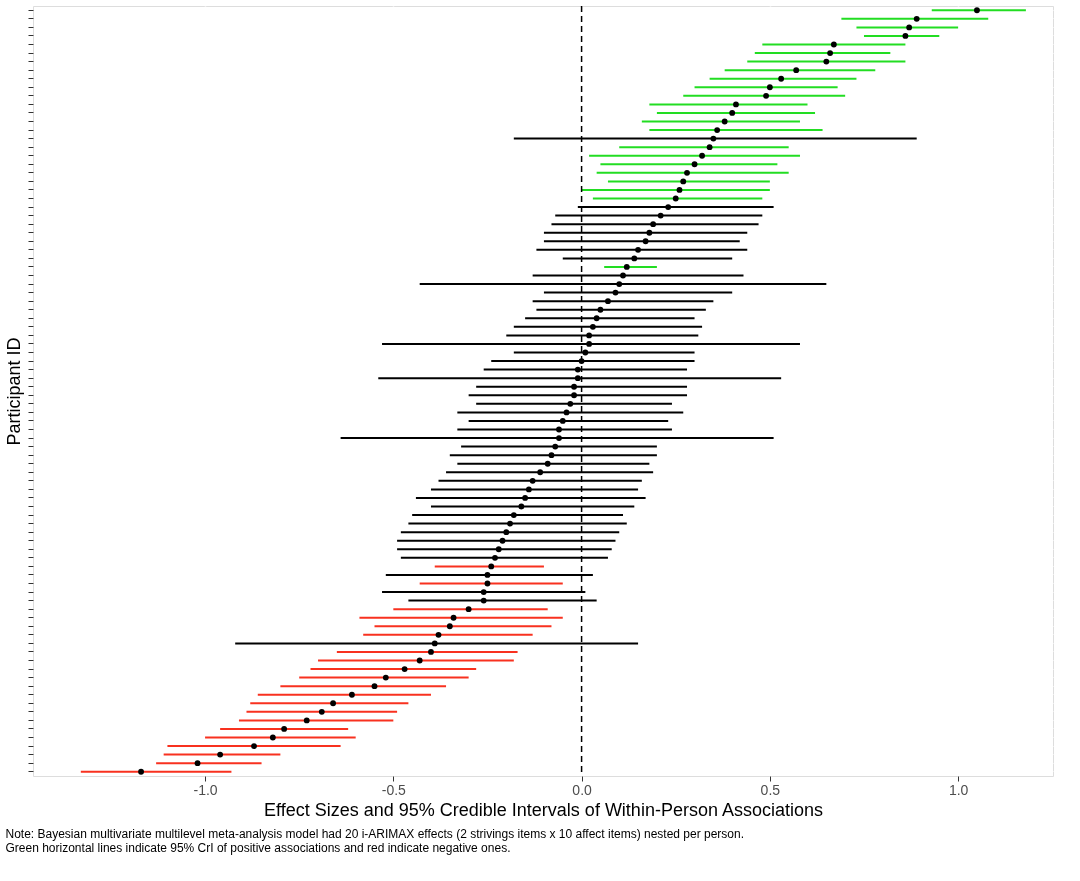  Describe the element at coordinates (14, 391) in the screenshot. I see `y-axis-title: Participant ID` at that location.